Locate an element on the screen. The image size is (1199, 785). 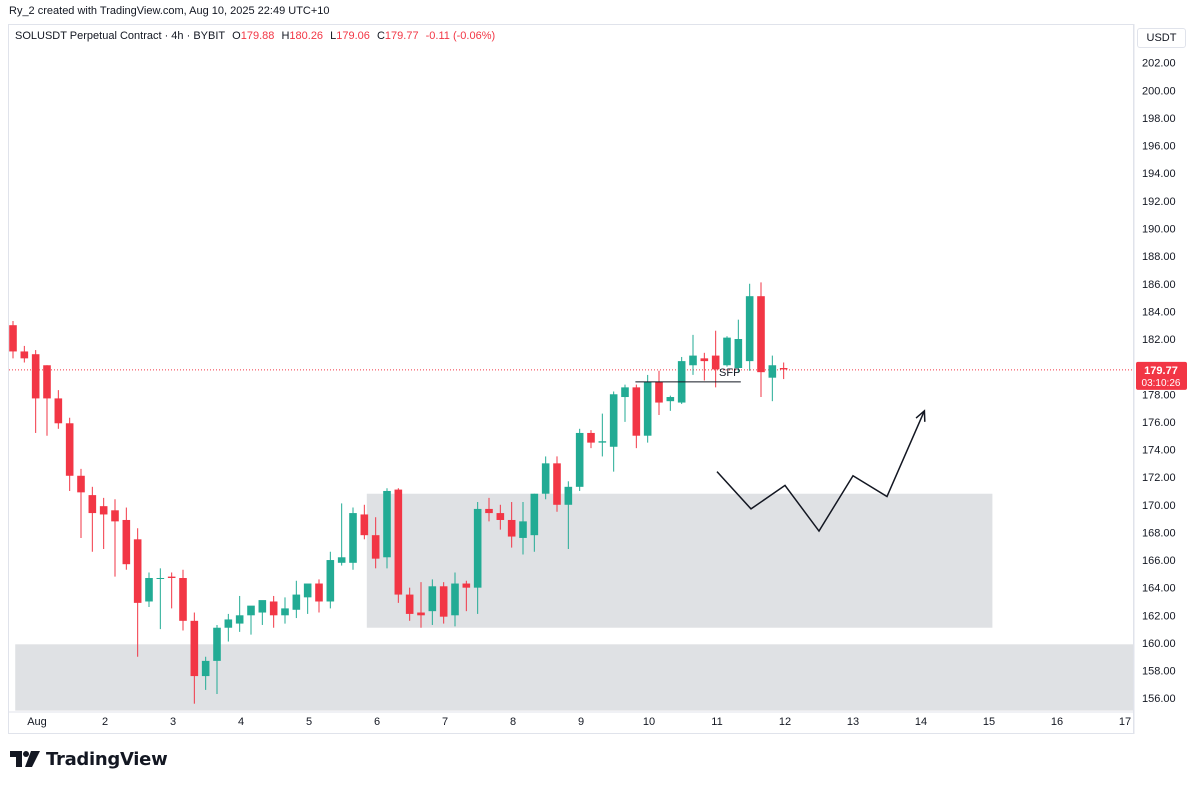
demand-zone-upper is located at coordinates (679, 560).